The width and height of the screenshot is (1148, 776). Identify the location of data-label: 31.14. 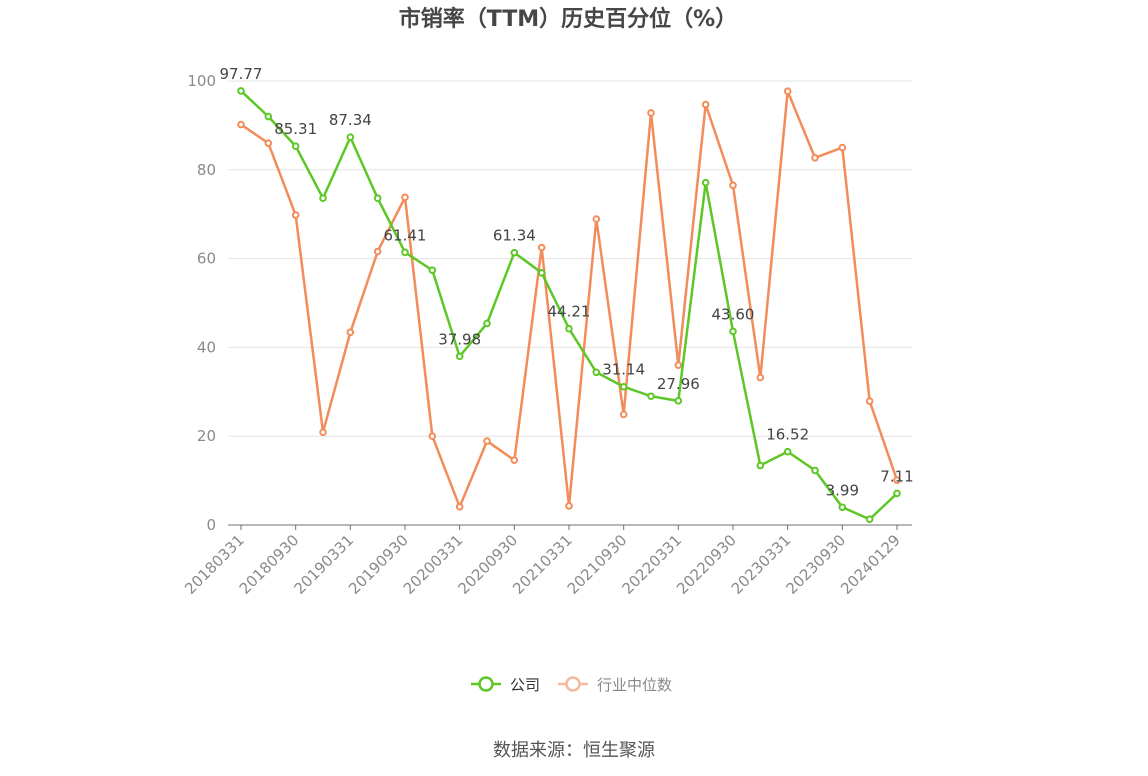
(623, 370).